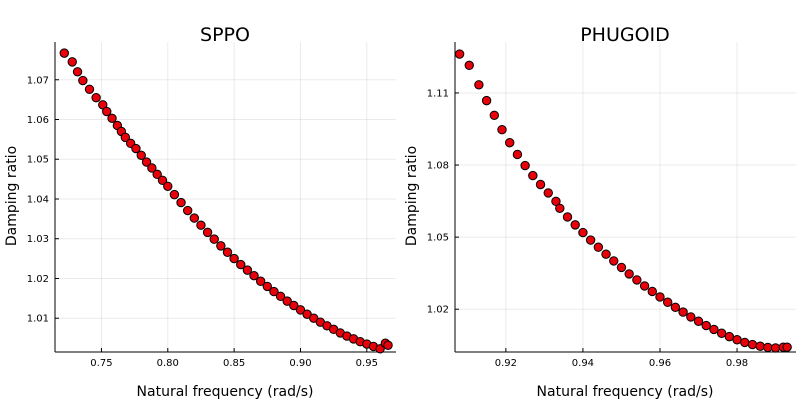 The height and width of the screenshot is (400, 800). Describe the element at coordinates (225, 392) in the screenshot. I see `sppo-xlabel: Natural frequency (rad/s)` at that location.